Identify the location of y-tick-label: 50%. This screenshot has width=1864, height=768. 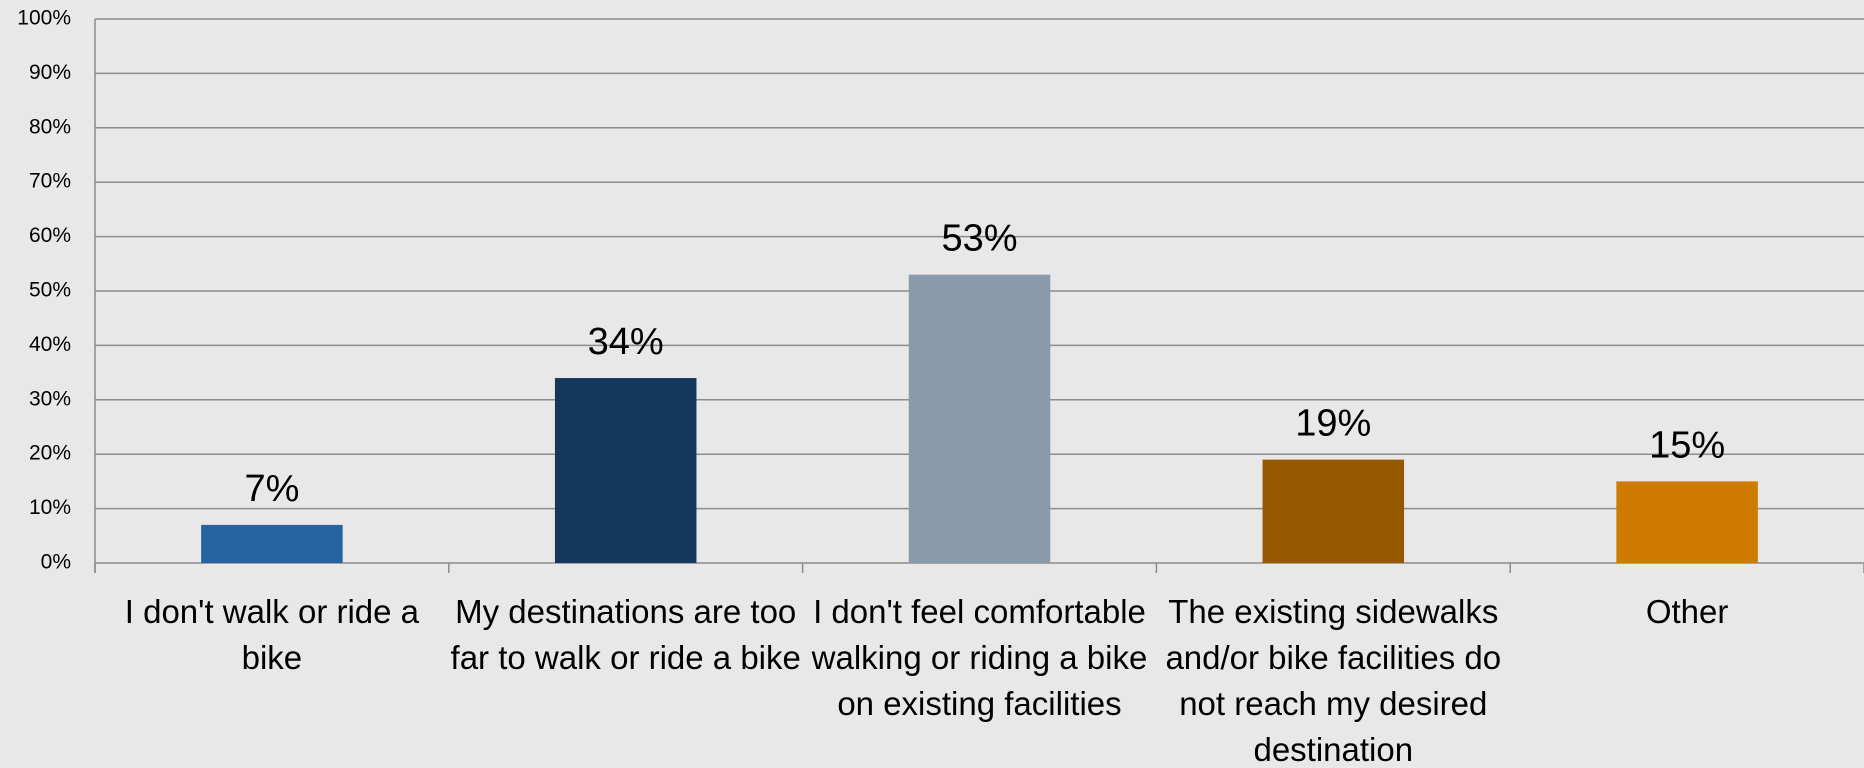
(50, 290).